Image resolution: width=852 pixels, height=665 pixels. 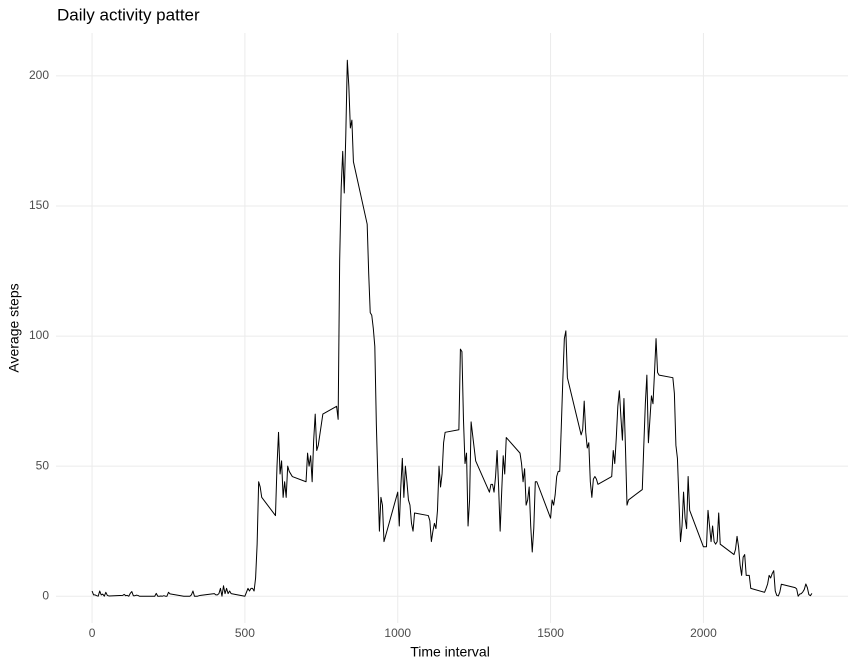 What do you see at coordinates (450, 652) in the screenshot?
I see `x-axis-title: Time interval` at bounding box center [450, 652].